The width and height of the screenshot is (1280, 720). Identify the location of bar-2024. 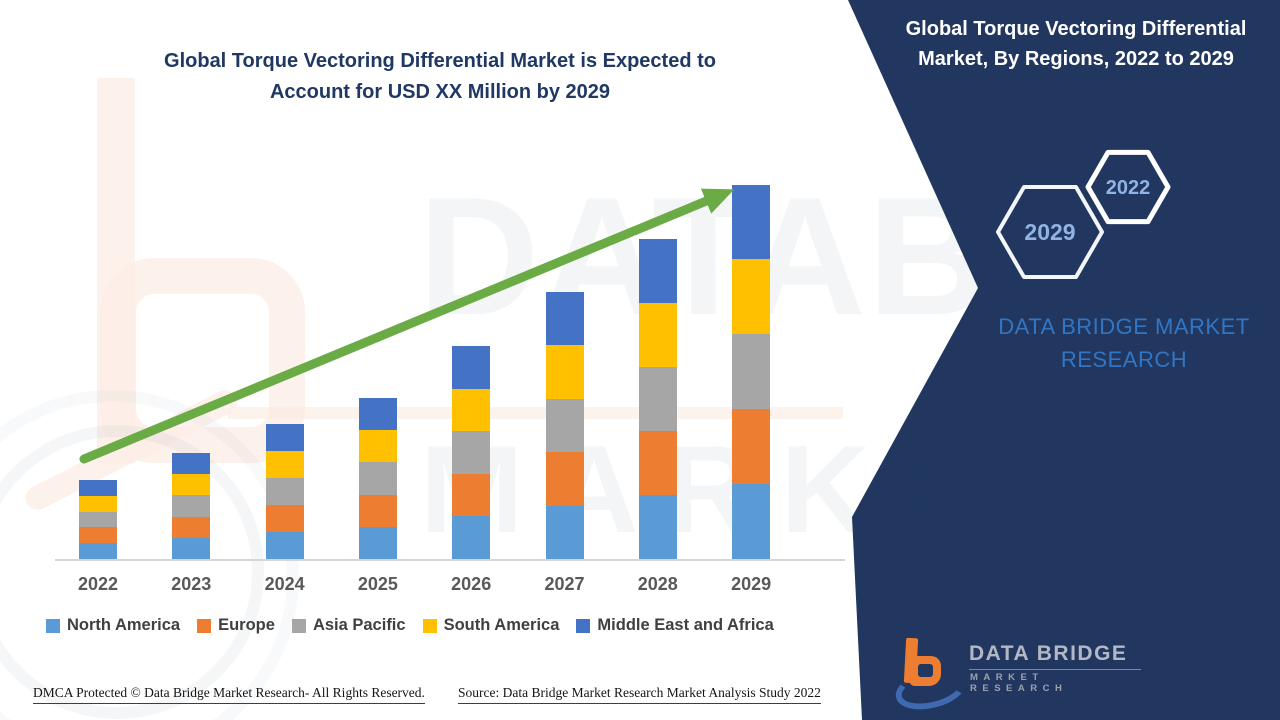
(284, 491).